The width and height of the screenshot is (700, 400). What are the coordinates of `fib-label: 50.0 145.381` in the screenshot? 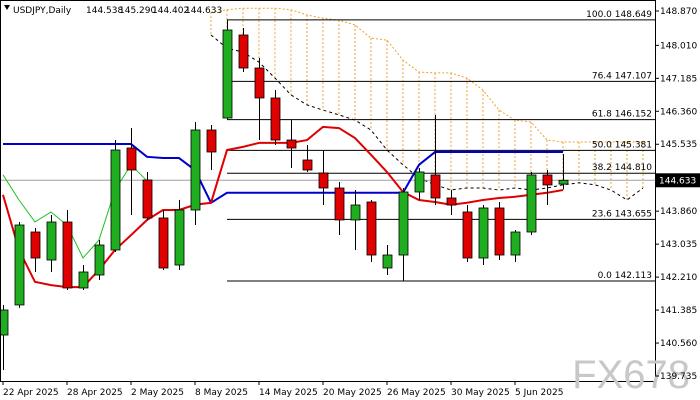 It's located at (622, 145).